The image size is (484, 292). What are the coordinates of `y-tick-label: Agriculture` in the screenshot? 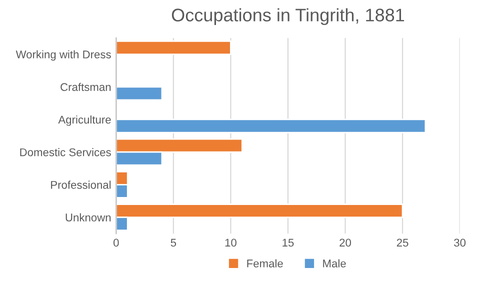 It's located at (84, 120).